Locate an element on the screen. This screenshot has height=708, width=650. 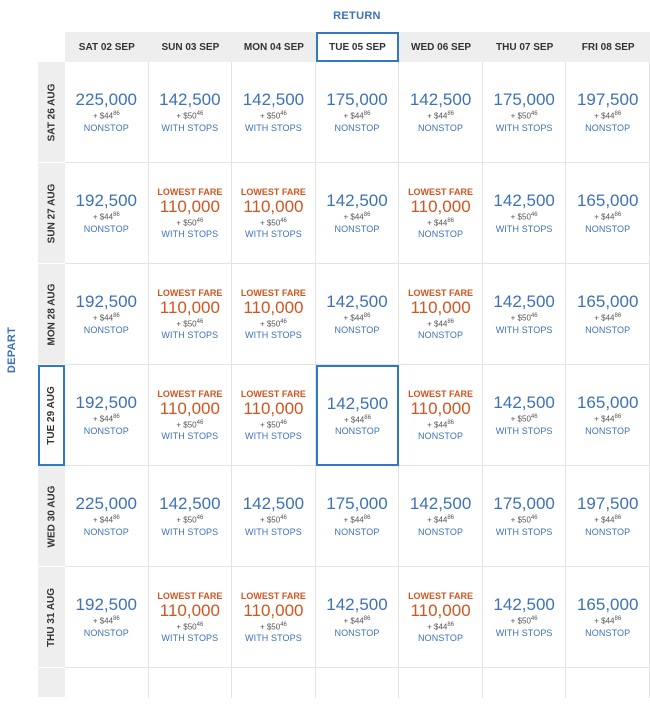
depart-date-header: TUE 29 AUG is located at coordinates (51, 415).